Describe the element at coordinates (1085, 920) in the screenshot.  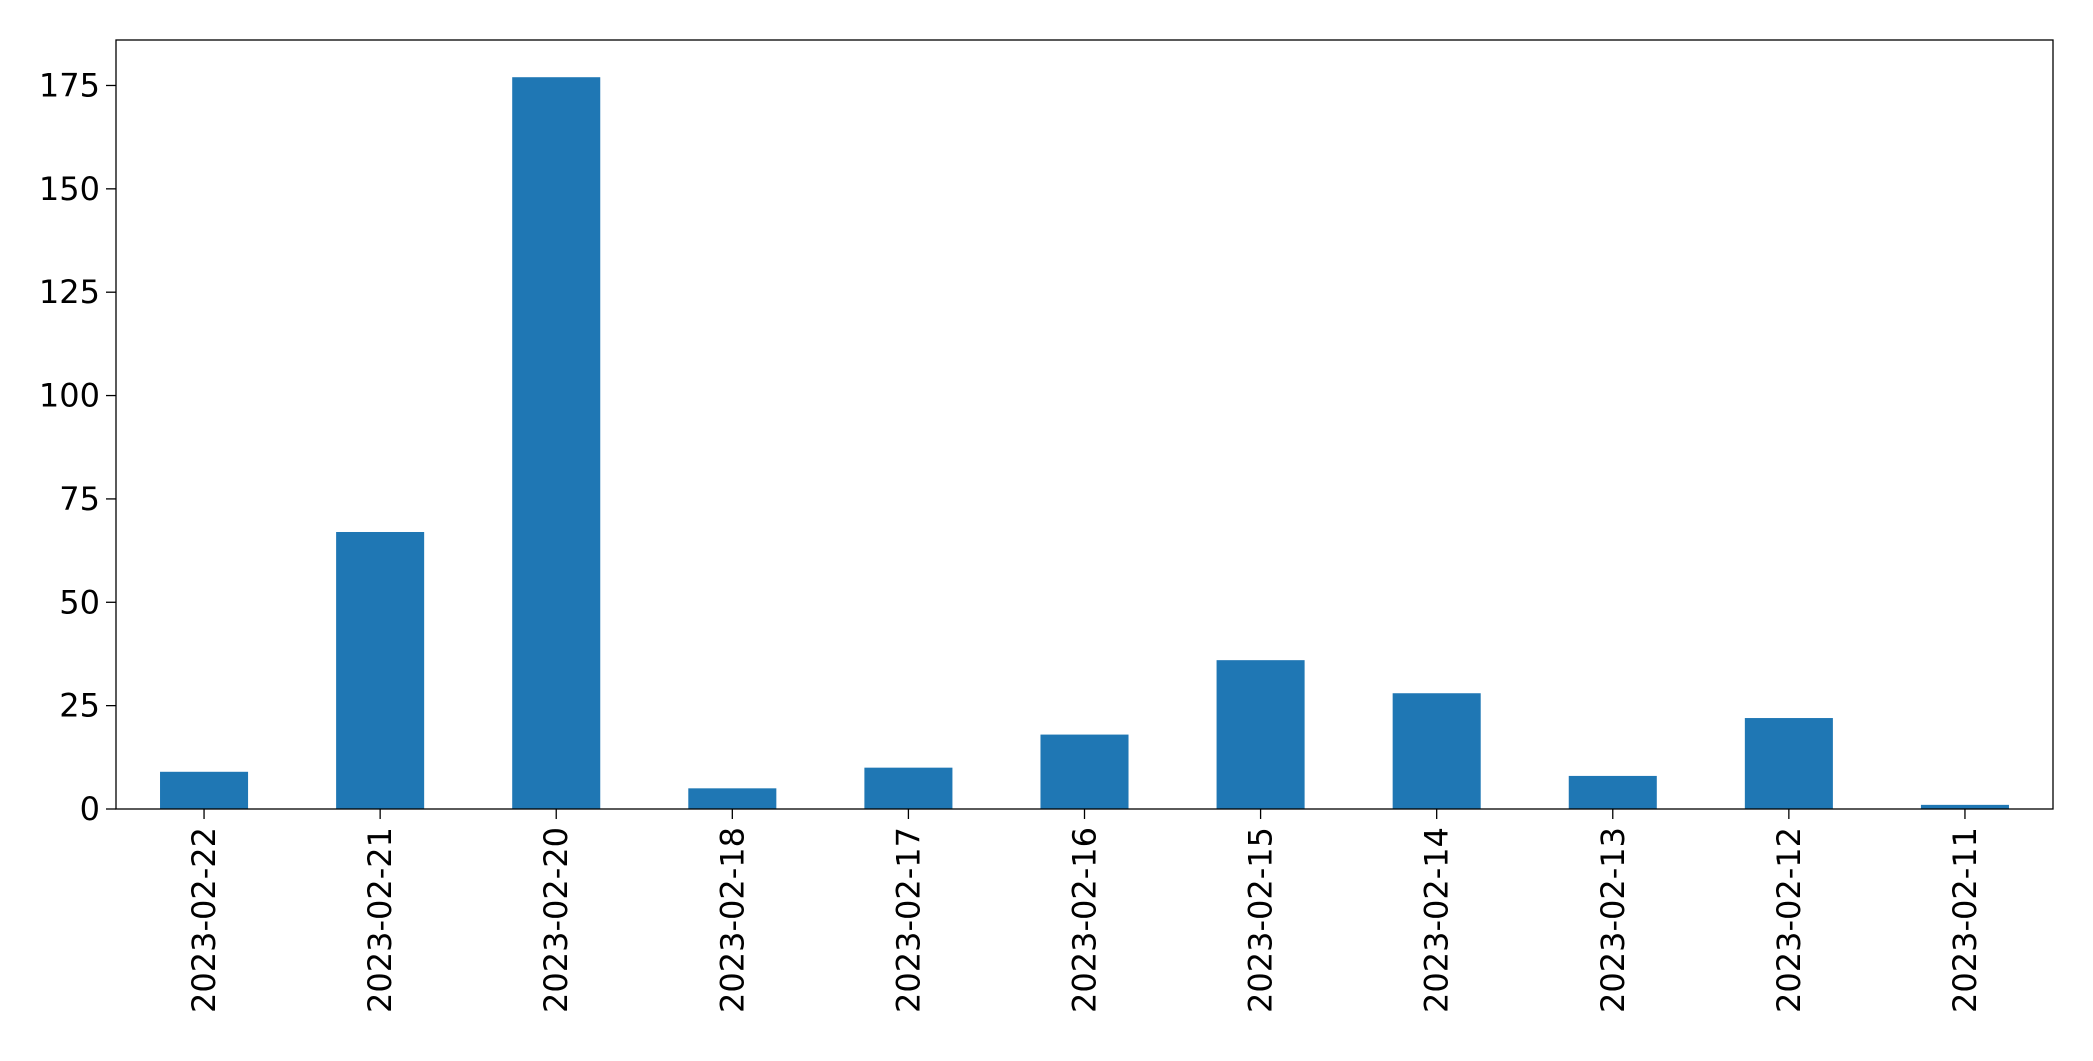
I see `x-tick-label: 2023-02-16` at that location.